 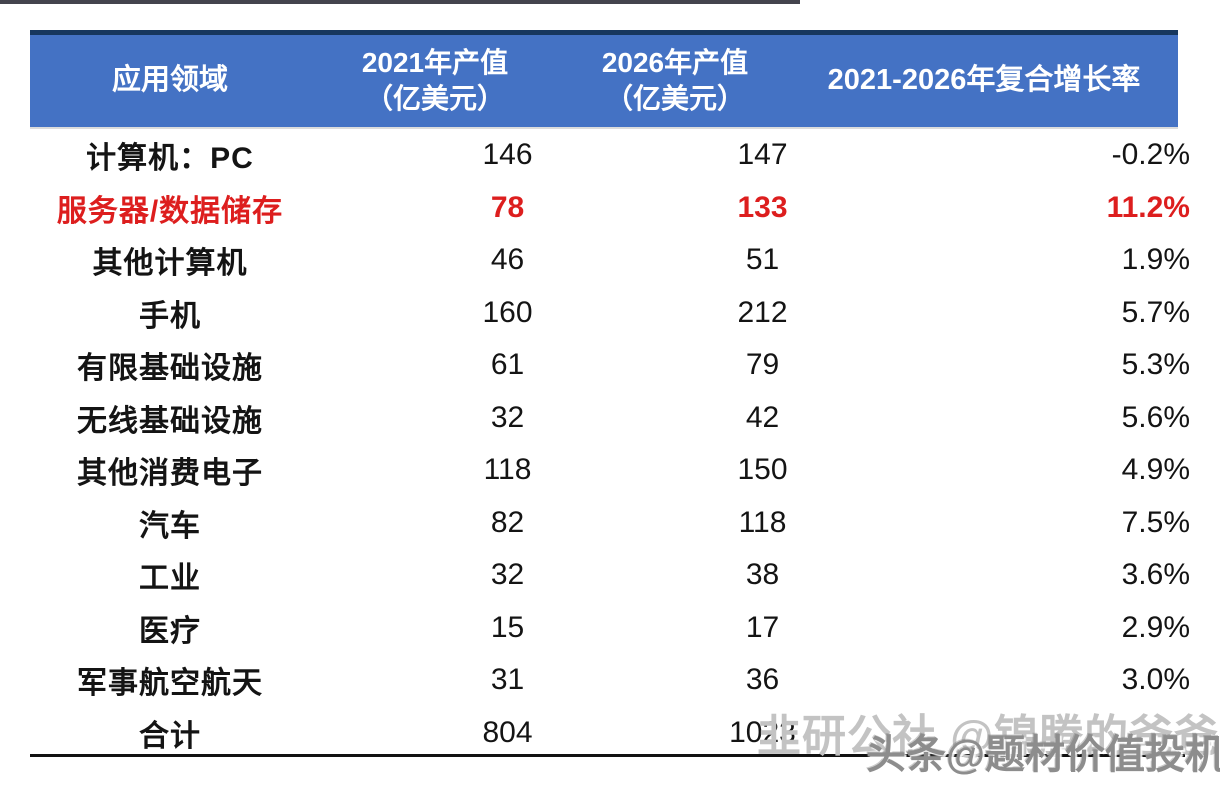 What do you see at coordinates (170, 211) in the screenshot?
I see `cell-label: 服务器/数据储存` at bounding box center [170, 211].